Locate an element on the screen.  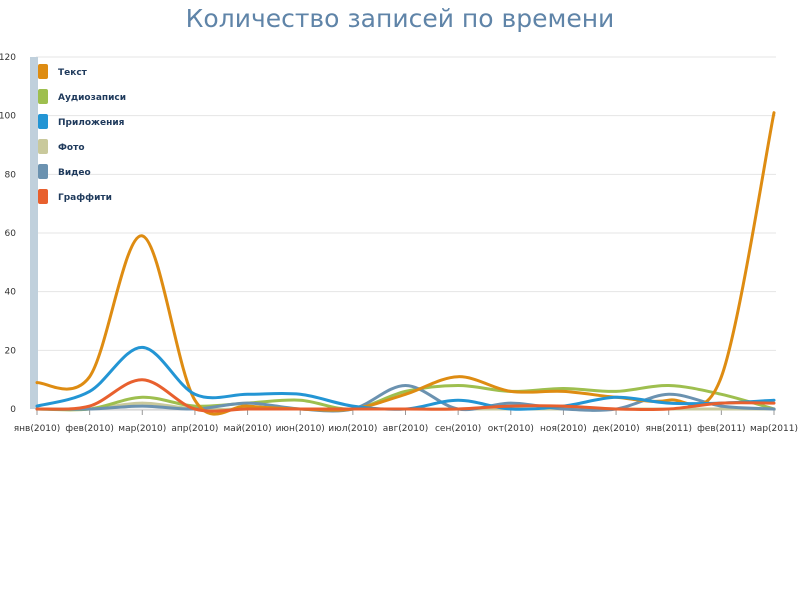
y-tick-label: 80 is located at coordinates (11, 175).